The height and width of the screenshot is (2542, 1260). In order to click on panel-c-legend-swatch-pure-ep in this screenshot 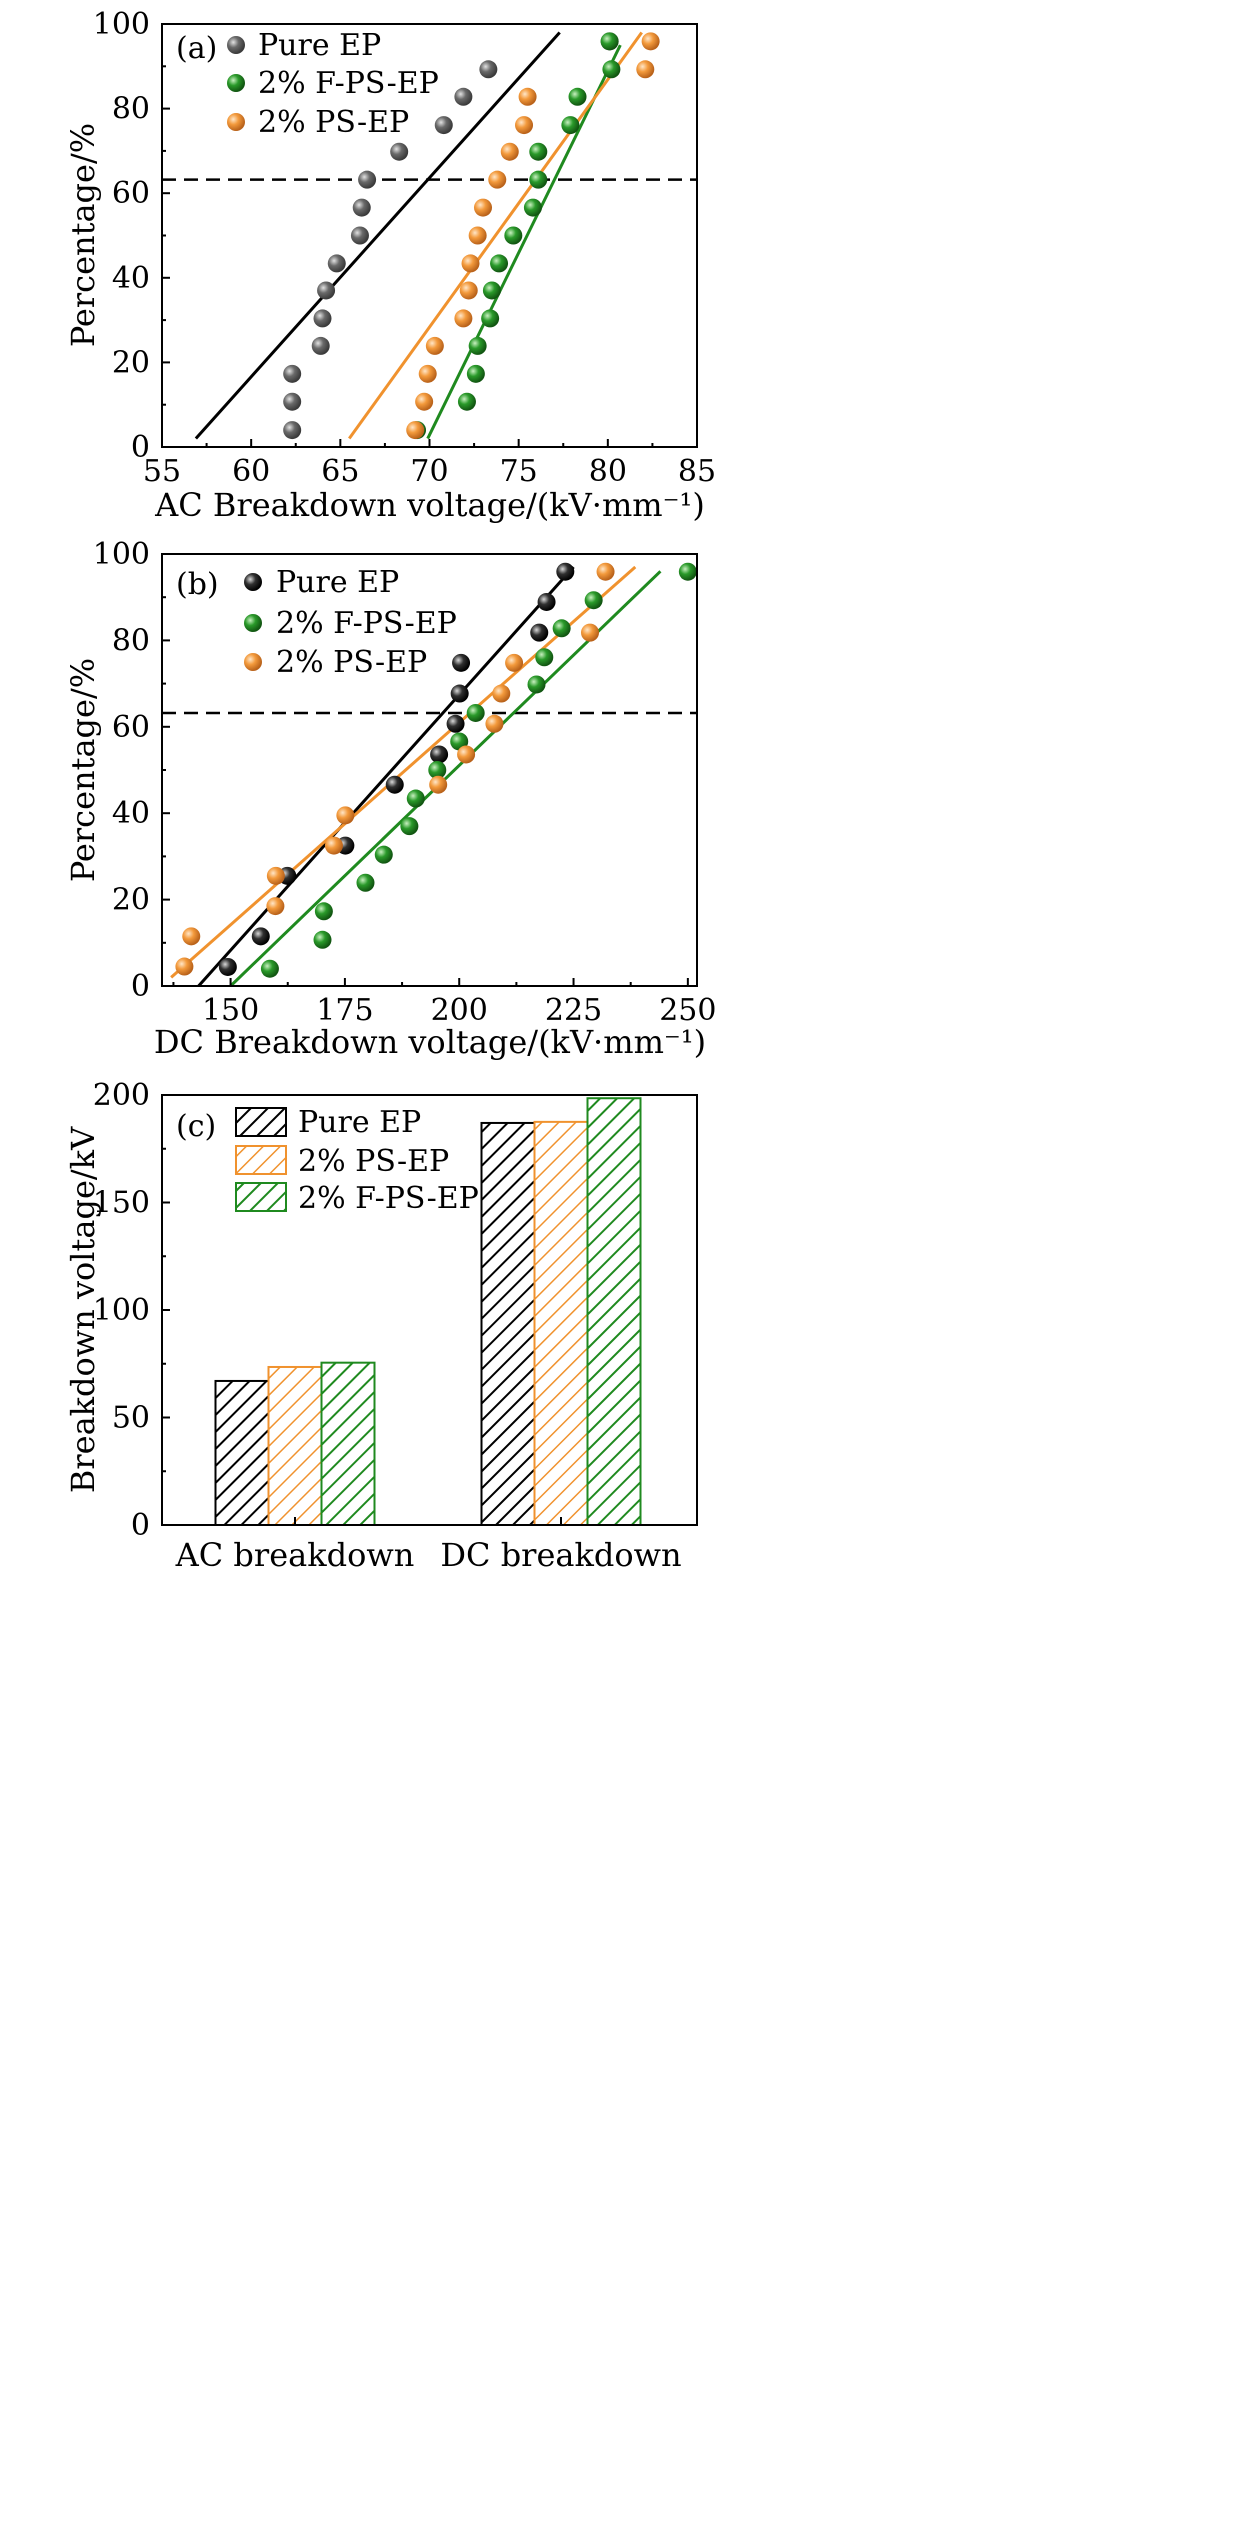, I will do `click(261, 1122)`.